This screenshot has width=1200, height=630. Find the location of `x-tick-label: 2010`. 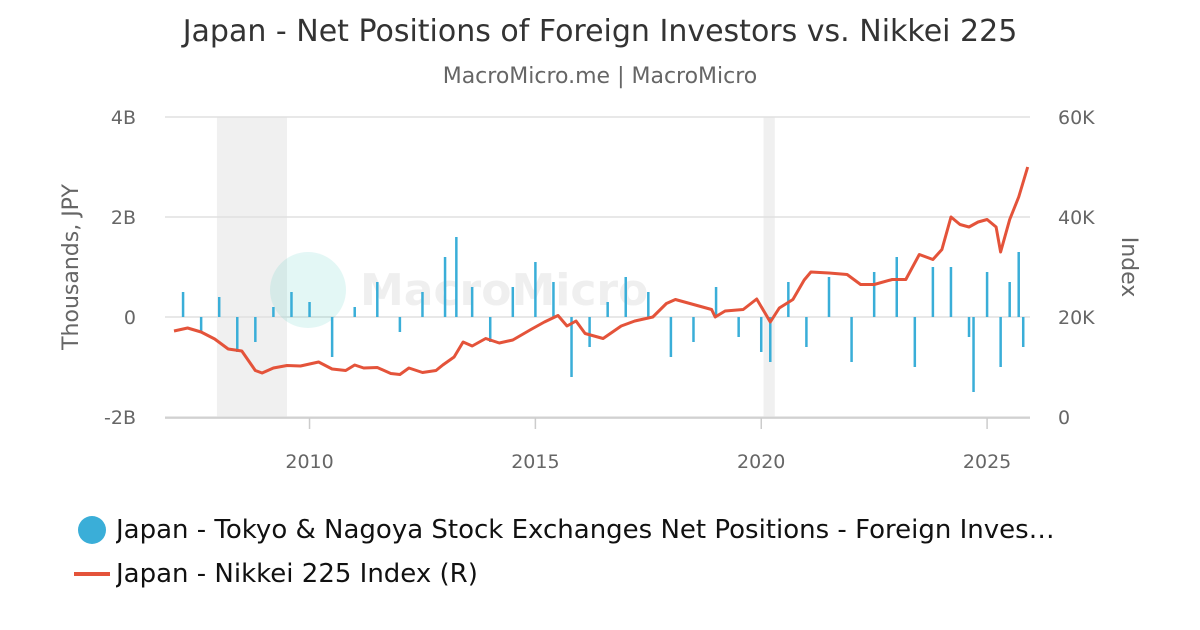

x-tick-label: 2010 is located at coordinates (309, 462).